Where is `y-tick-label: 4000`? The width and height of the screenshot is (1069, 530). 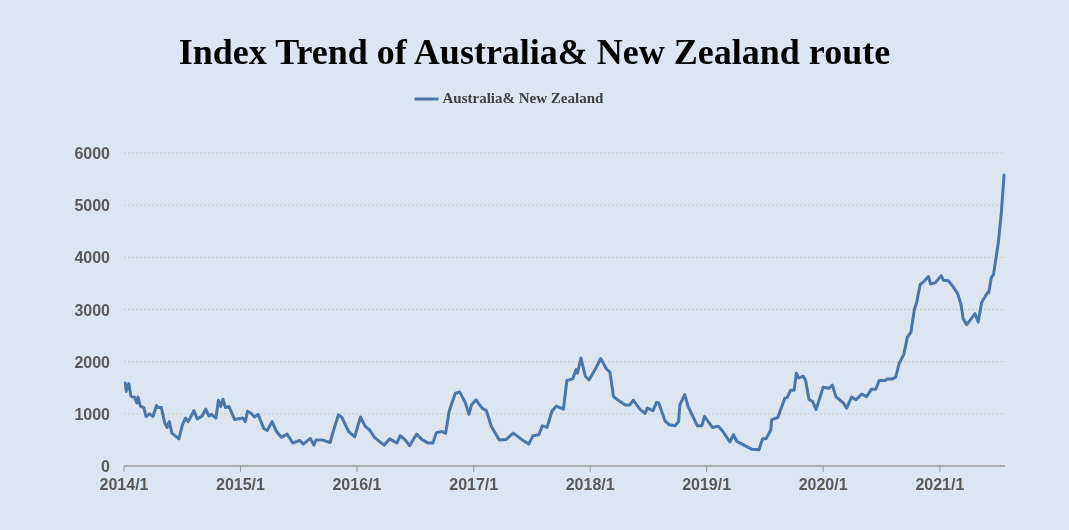
y-tick-label: 4000 is located at coordinates (92, 258).